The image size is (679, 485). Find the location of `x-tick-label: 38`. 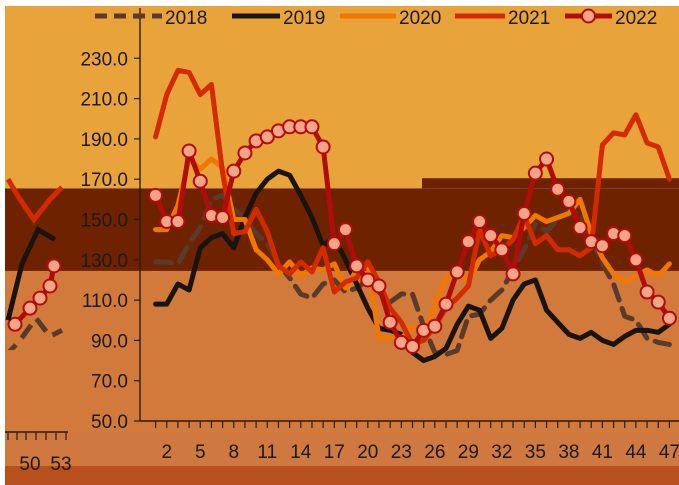

x-tick-label: 38 is located at coordinates (568, 452).